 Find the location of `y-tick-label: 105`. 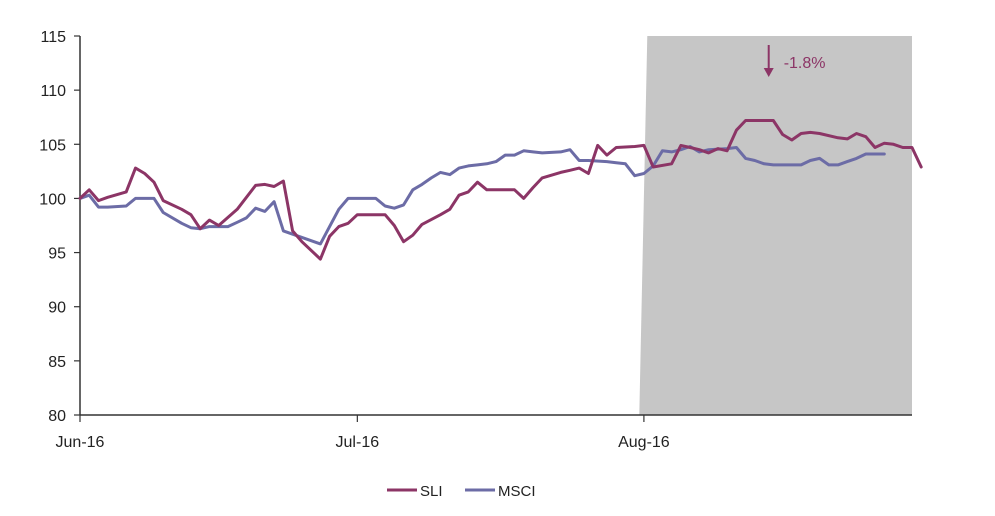

y-tick-label: 105 is located at coordinates (52, 145).